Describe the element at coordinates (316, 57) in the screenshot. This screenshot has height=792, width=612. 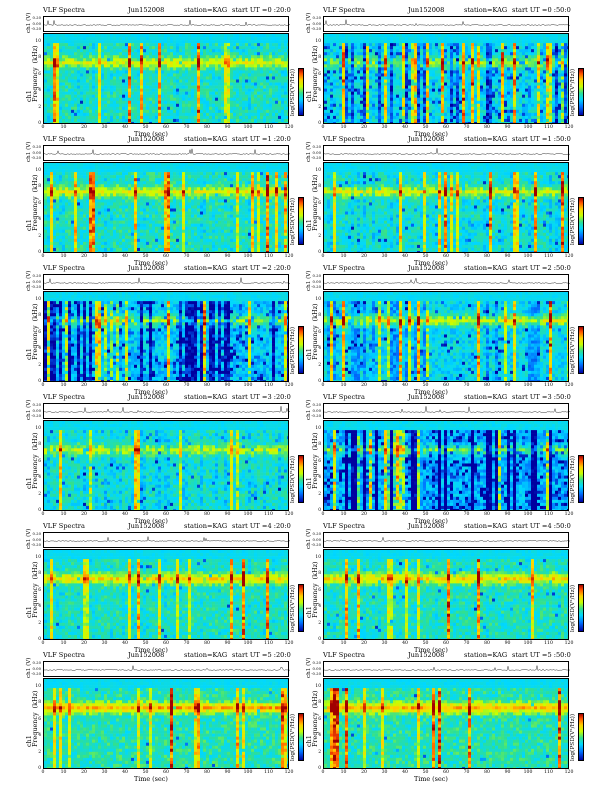
I see `frequency-tick-label: 8` at that location.